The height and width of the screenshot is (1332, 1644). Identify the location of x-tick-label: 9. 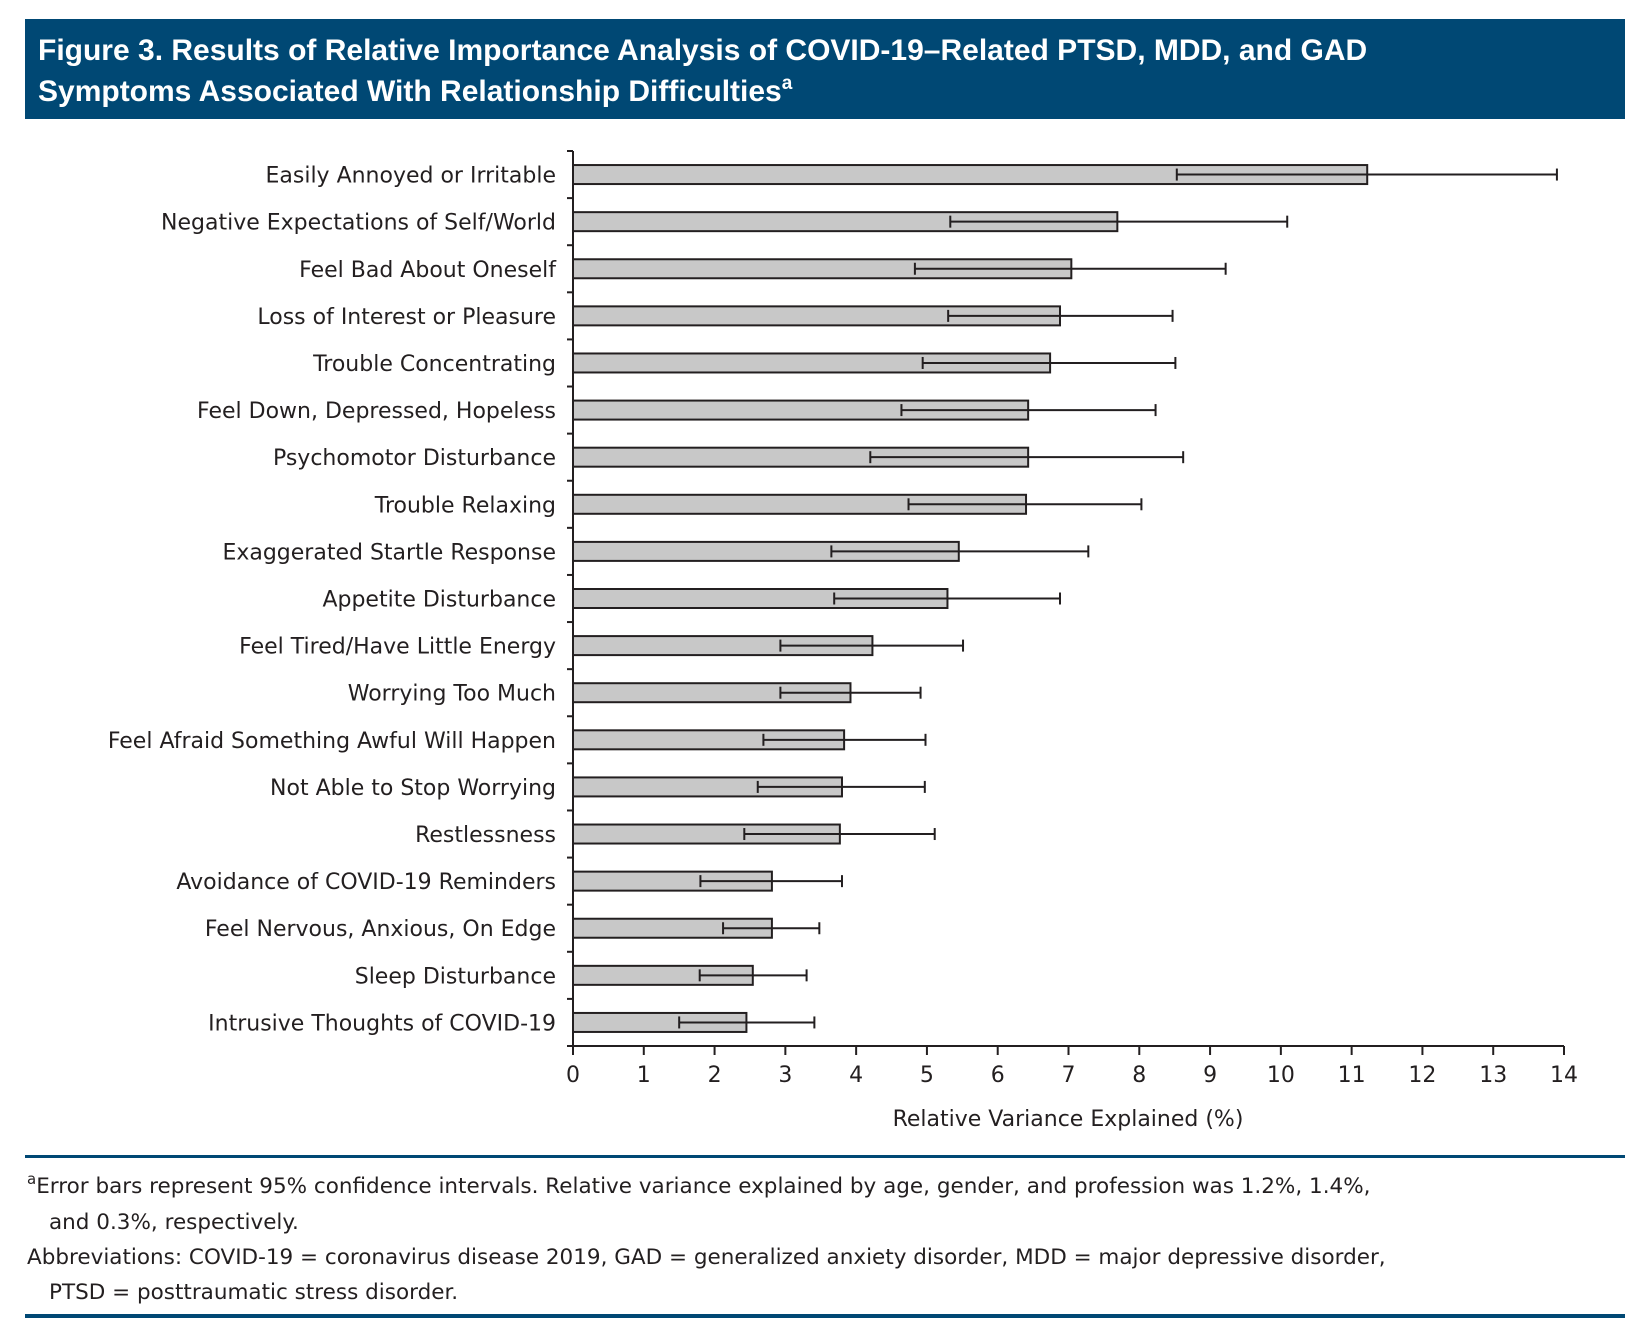
(1210, 1075).